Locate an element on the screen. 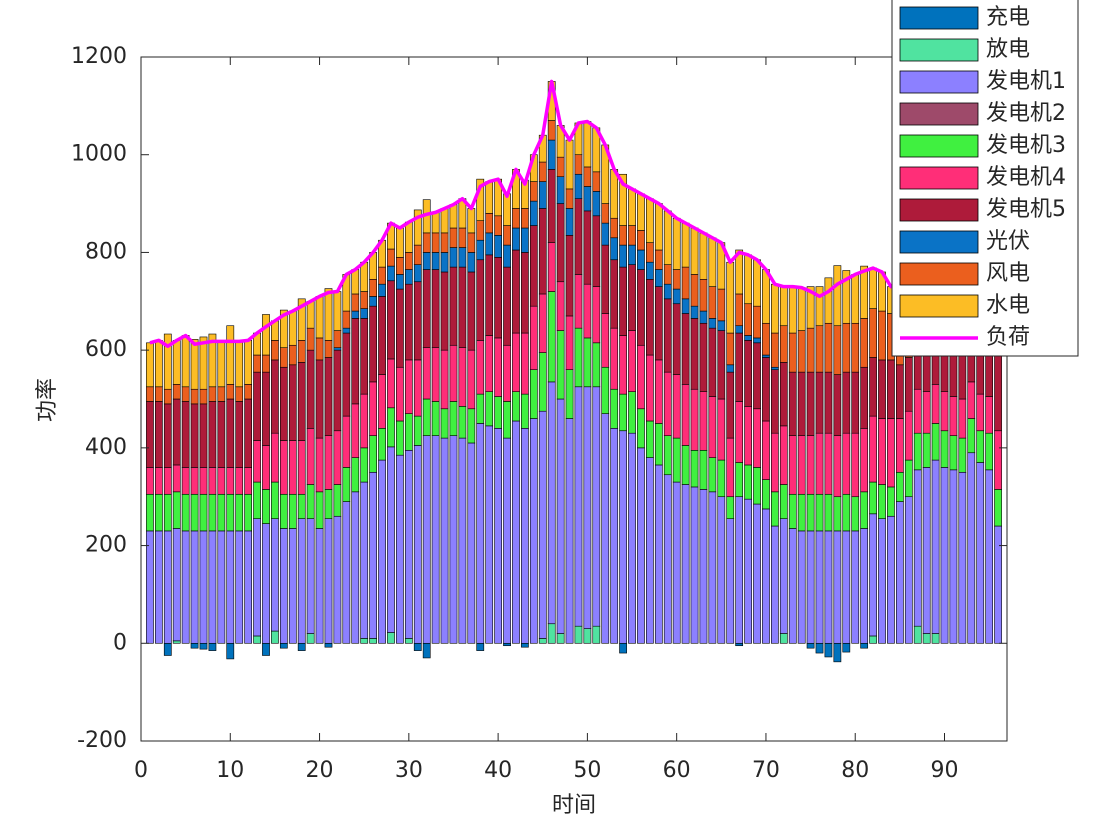  x-tick-label: 0 is located at coordinates (141, 770).